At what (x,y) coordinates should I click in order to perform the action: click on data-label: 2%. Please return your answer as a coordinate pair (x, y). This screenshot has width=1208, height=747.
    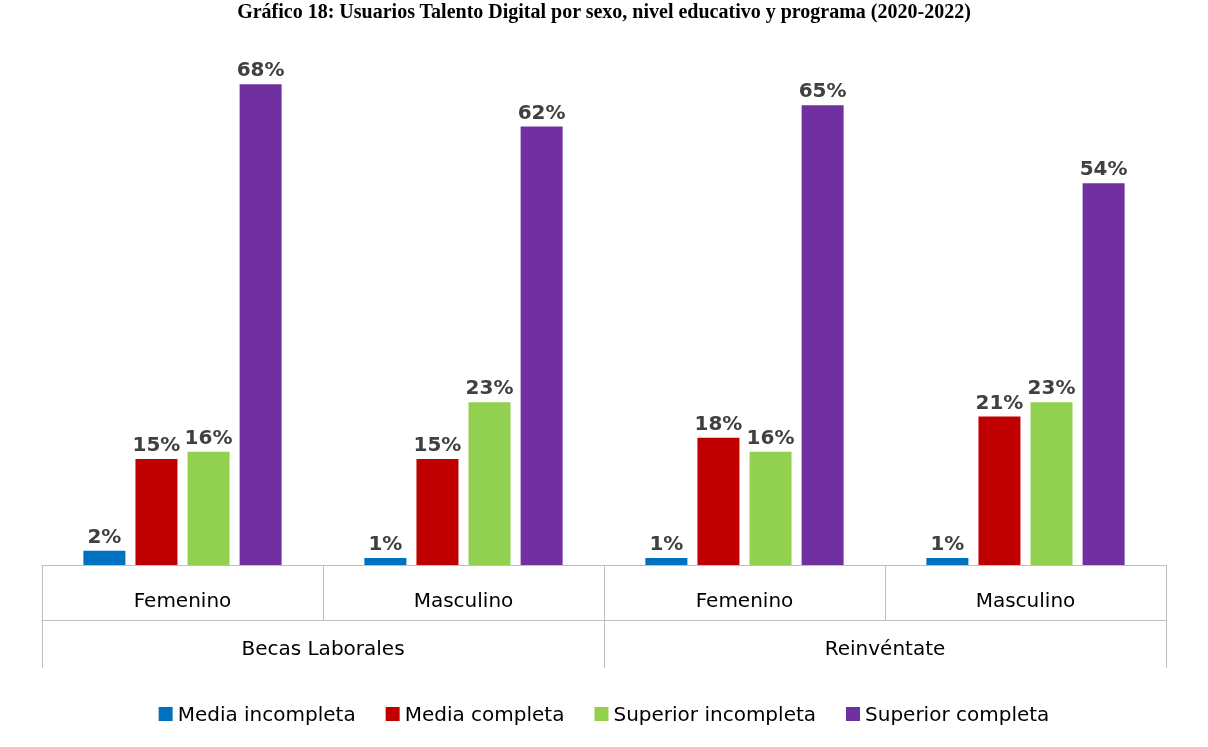
    Looking at the image, I should click on (104, 535).